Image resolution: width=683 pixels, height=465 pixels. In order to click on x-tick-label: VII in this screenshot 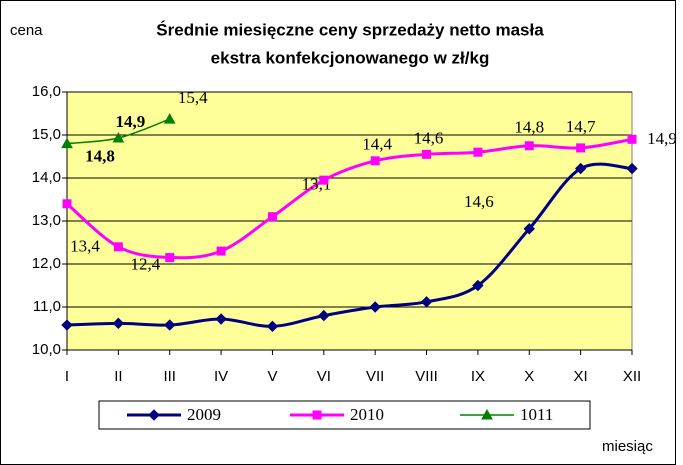, I will do `click(375, 376)`.